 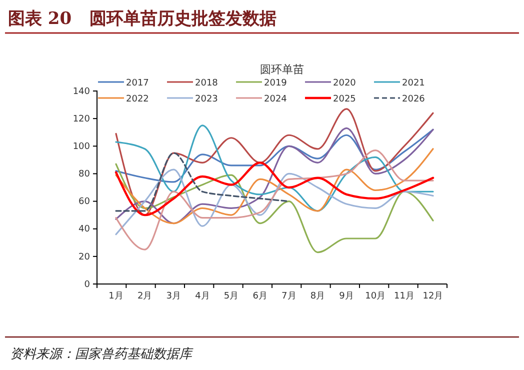 I want to click on y-tick-label: 120, so click(x=81, y=119).